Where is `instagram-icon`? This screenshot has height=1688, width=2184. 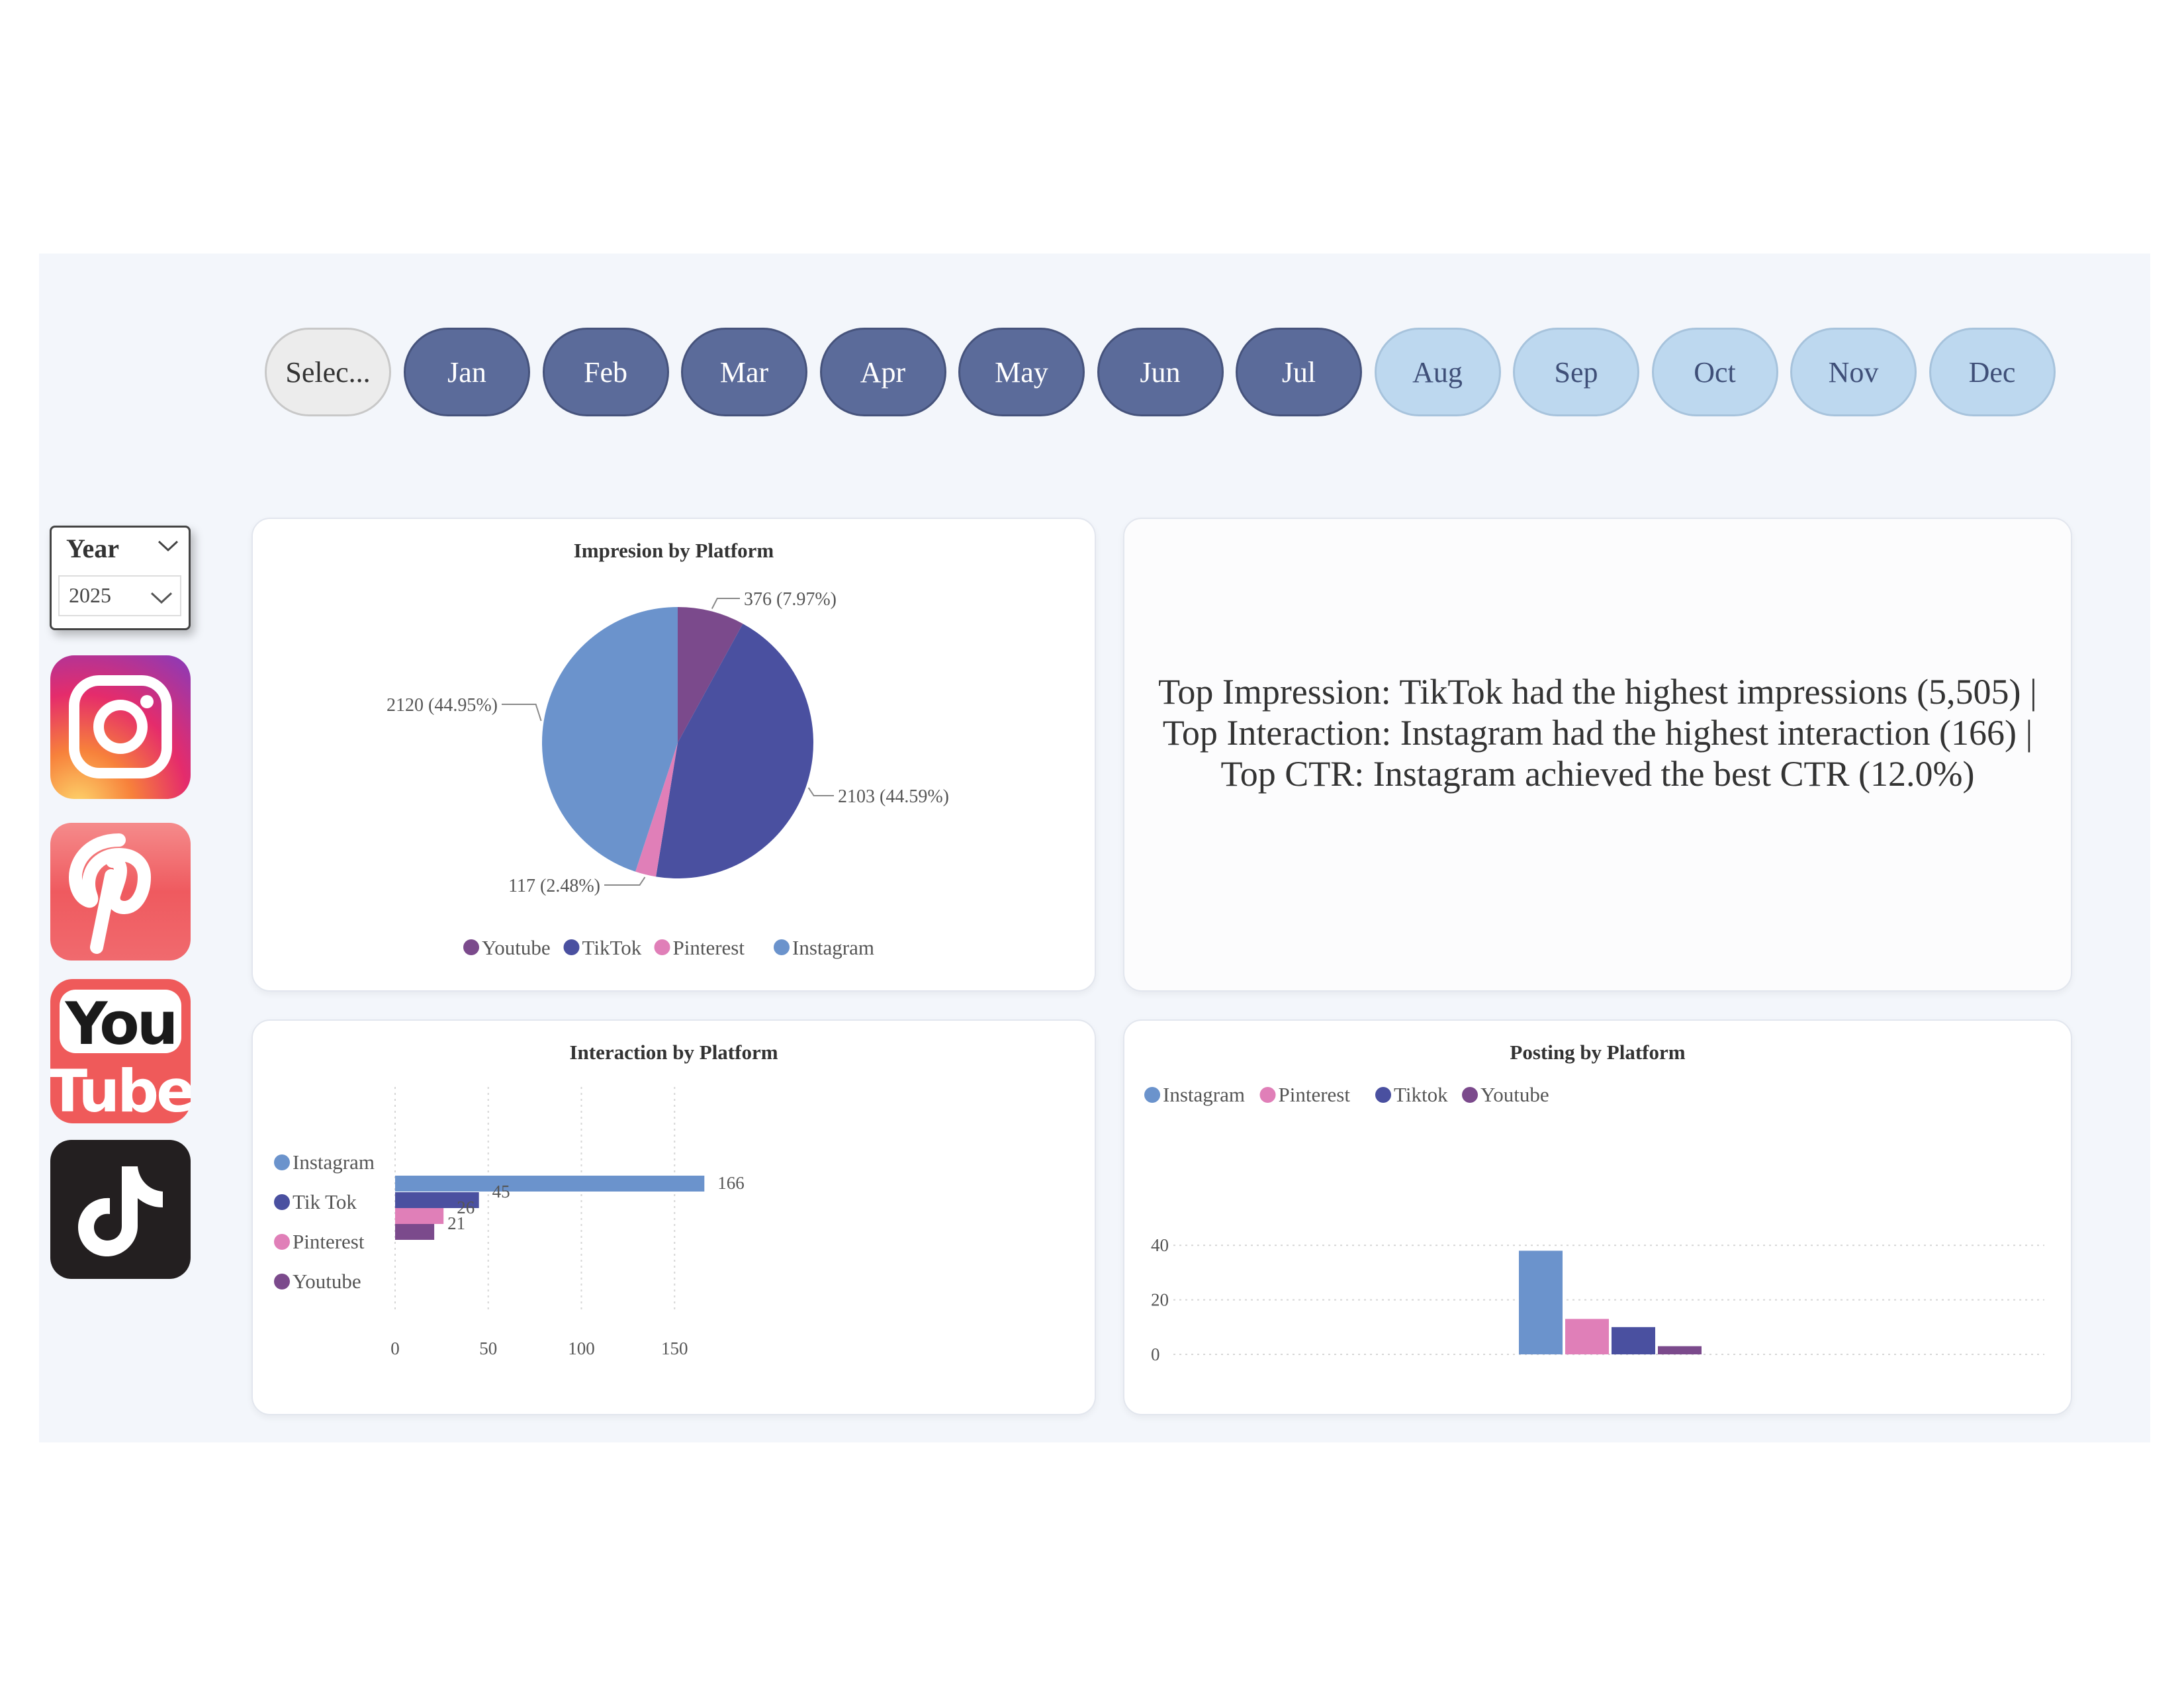 instagram-icon is located at coordinates (121, 727).